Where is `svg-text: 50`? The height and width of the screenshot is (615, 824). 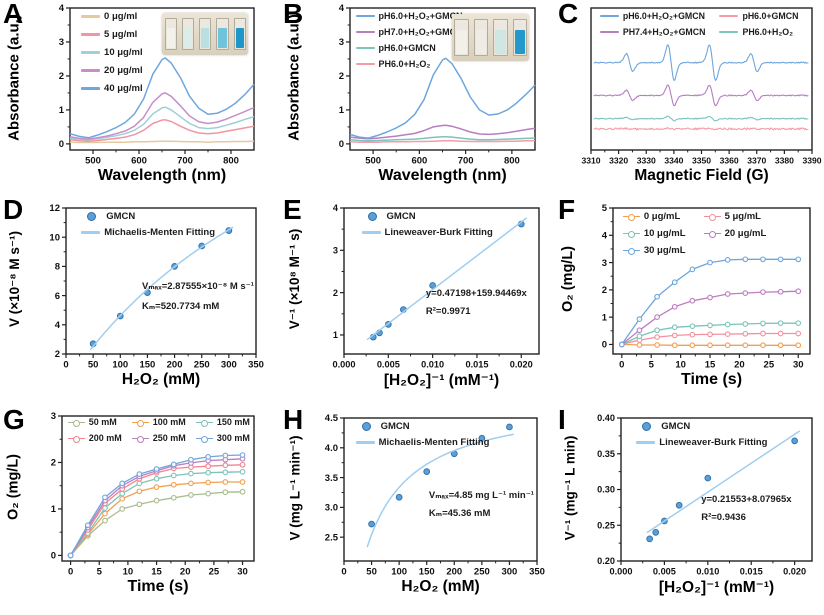 svg-text: 50 is located at coordinates (93, 365).